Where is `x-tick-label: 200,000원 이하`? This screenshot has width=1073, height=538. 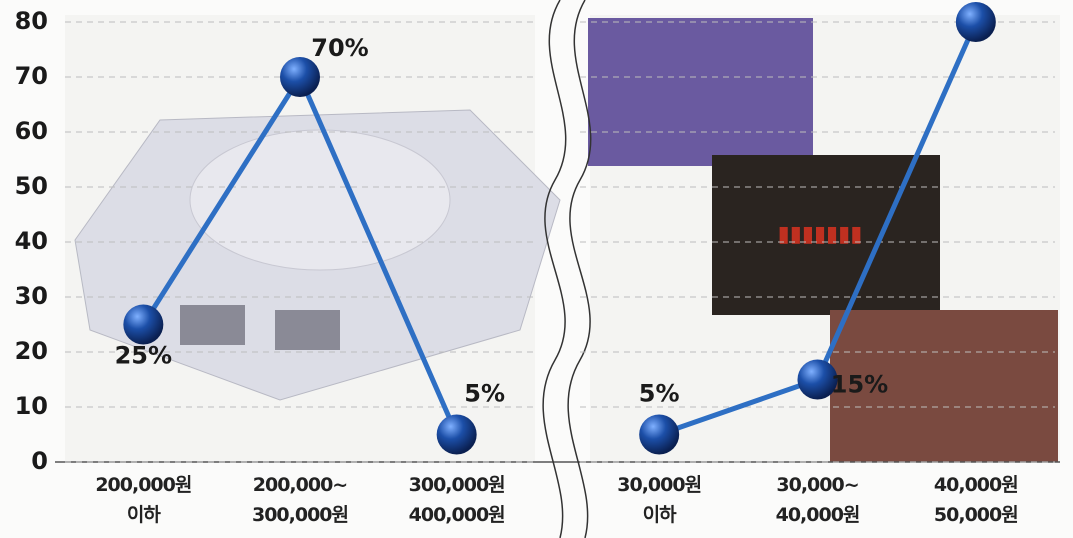 x-tick-label: 200,000원 이하 is located at coordinates (143, 500).